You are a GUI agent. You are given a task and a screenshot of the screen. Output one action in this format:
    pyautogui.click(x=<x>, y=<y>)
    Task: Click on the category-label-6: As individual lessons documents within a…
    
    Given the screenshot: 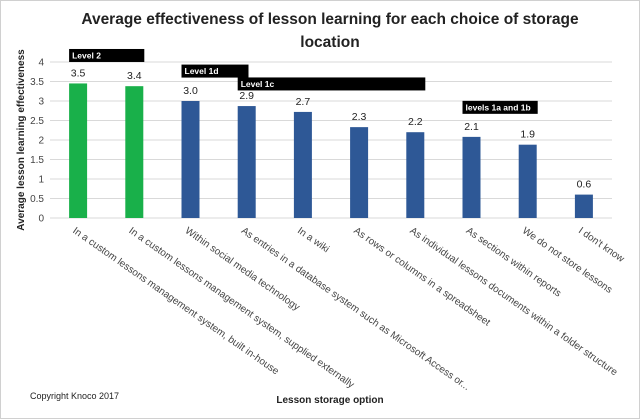 What is the action you would take?
    pyautogui.click(x=514, y=301)
    